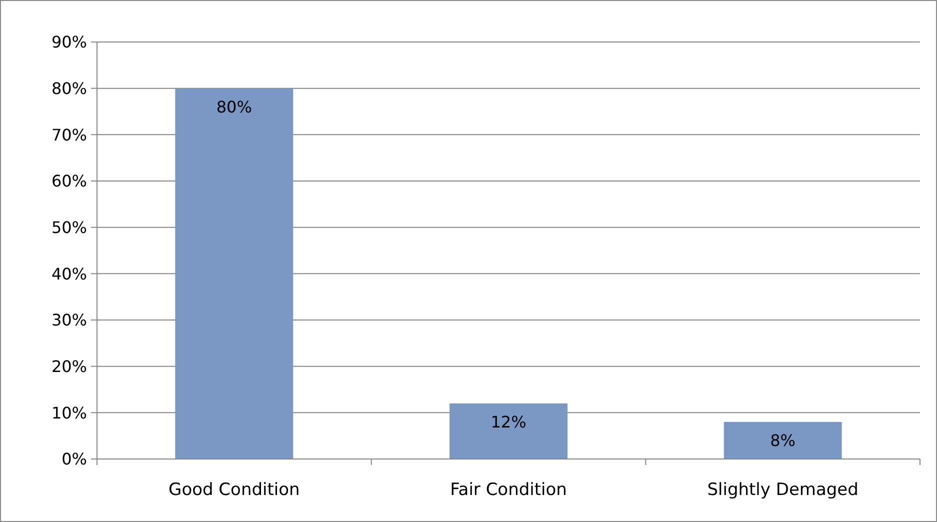  Describe the element at coordinates (69, 412) in the screenshot. I see `y-tick-label: 10%` at that location.